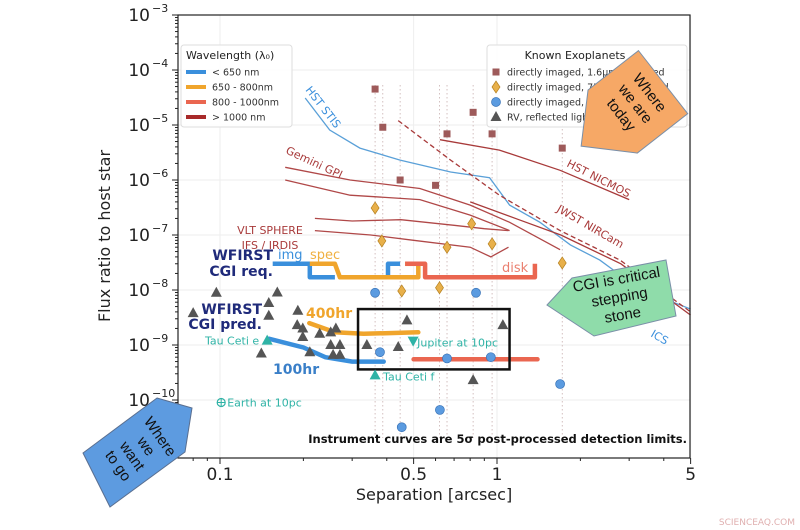 Image resolution: width=800 pixels, height=530 pixels. Describe the element at coordinates (586, 73) in the screenshot. I see `planet-legend-label: directly imaged, 1.6μm observed` at that location.